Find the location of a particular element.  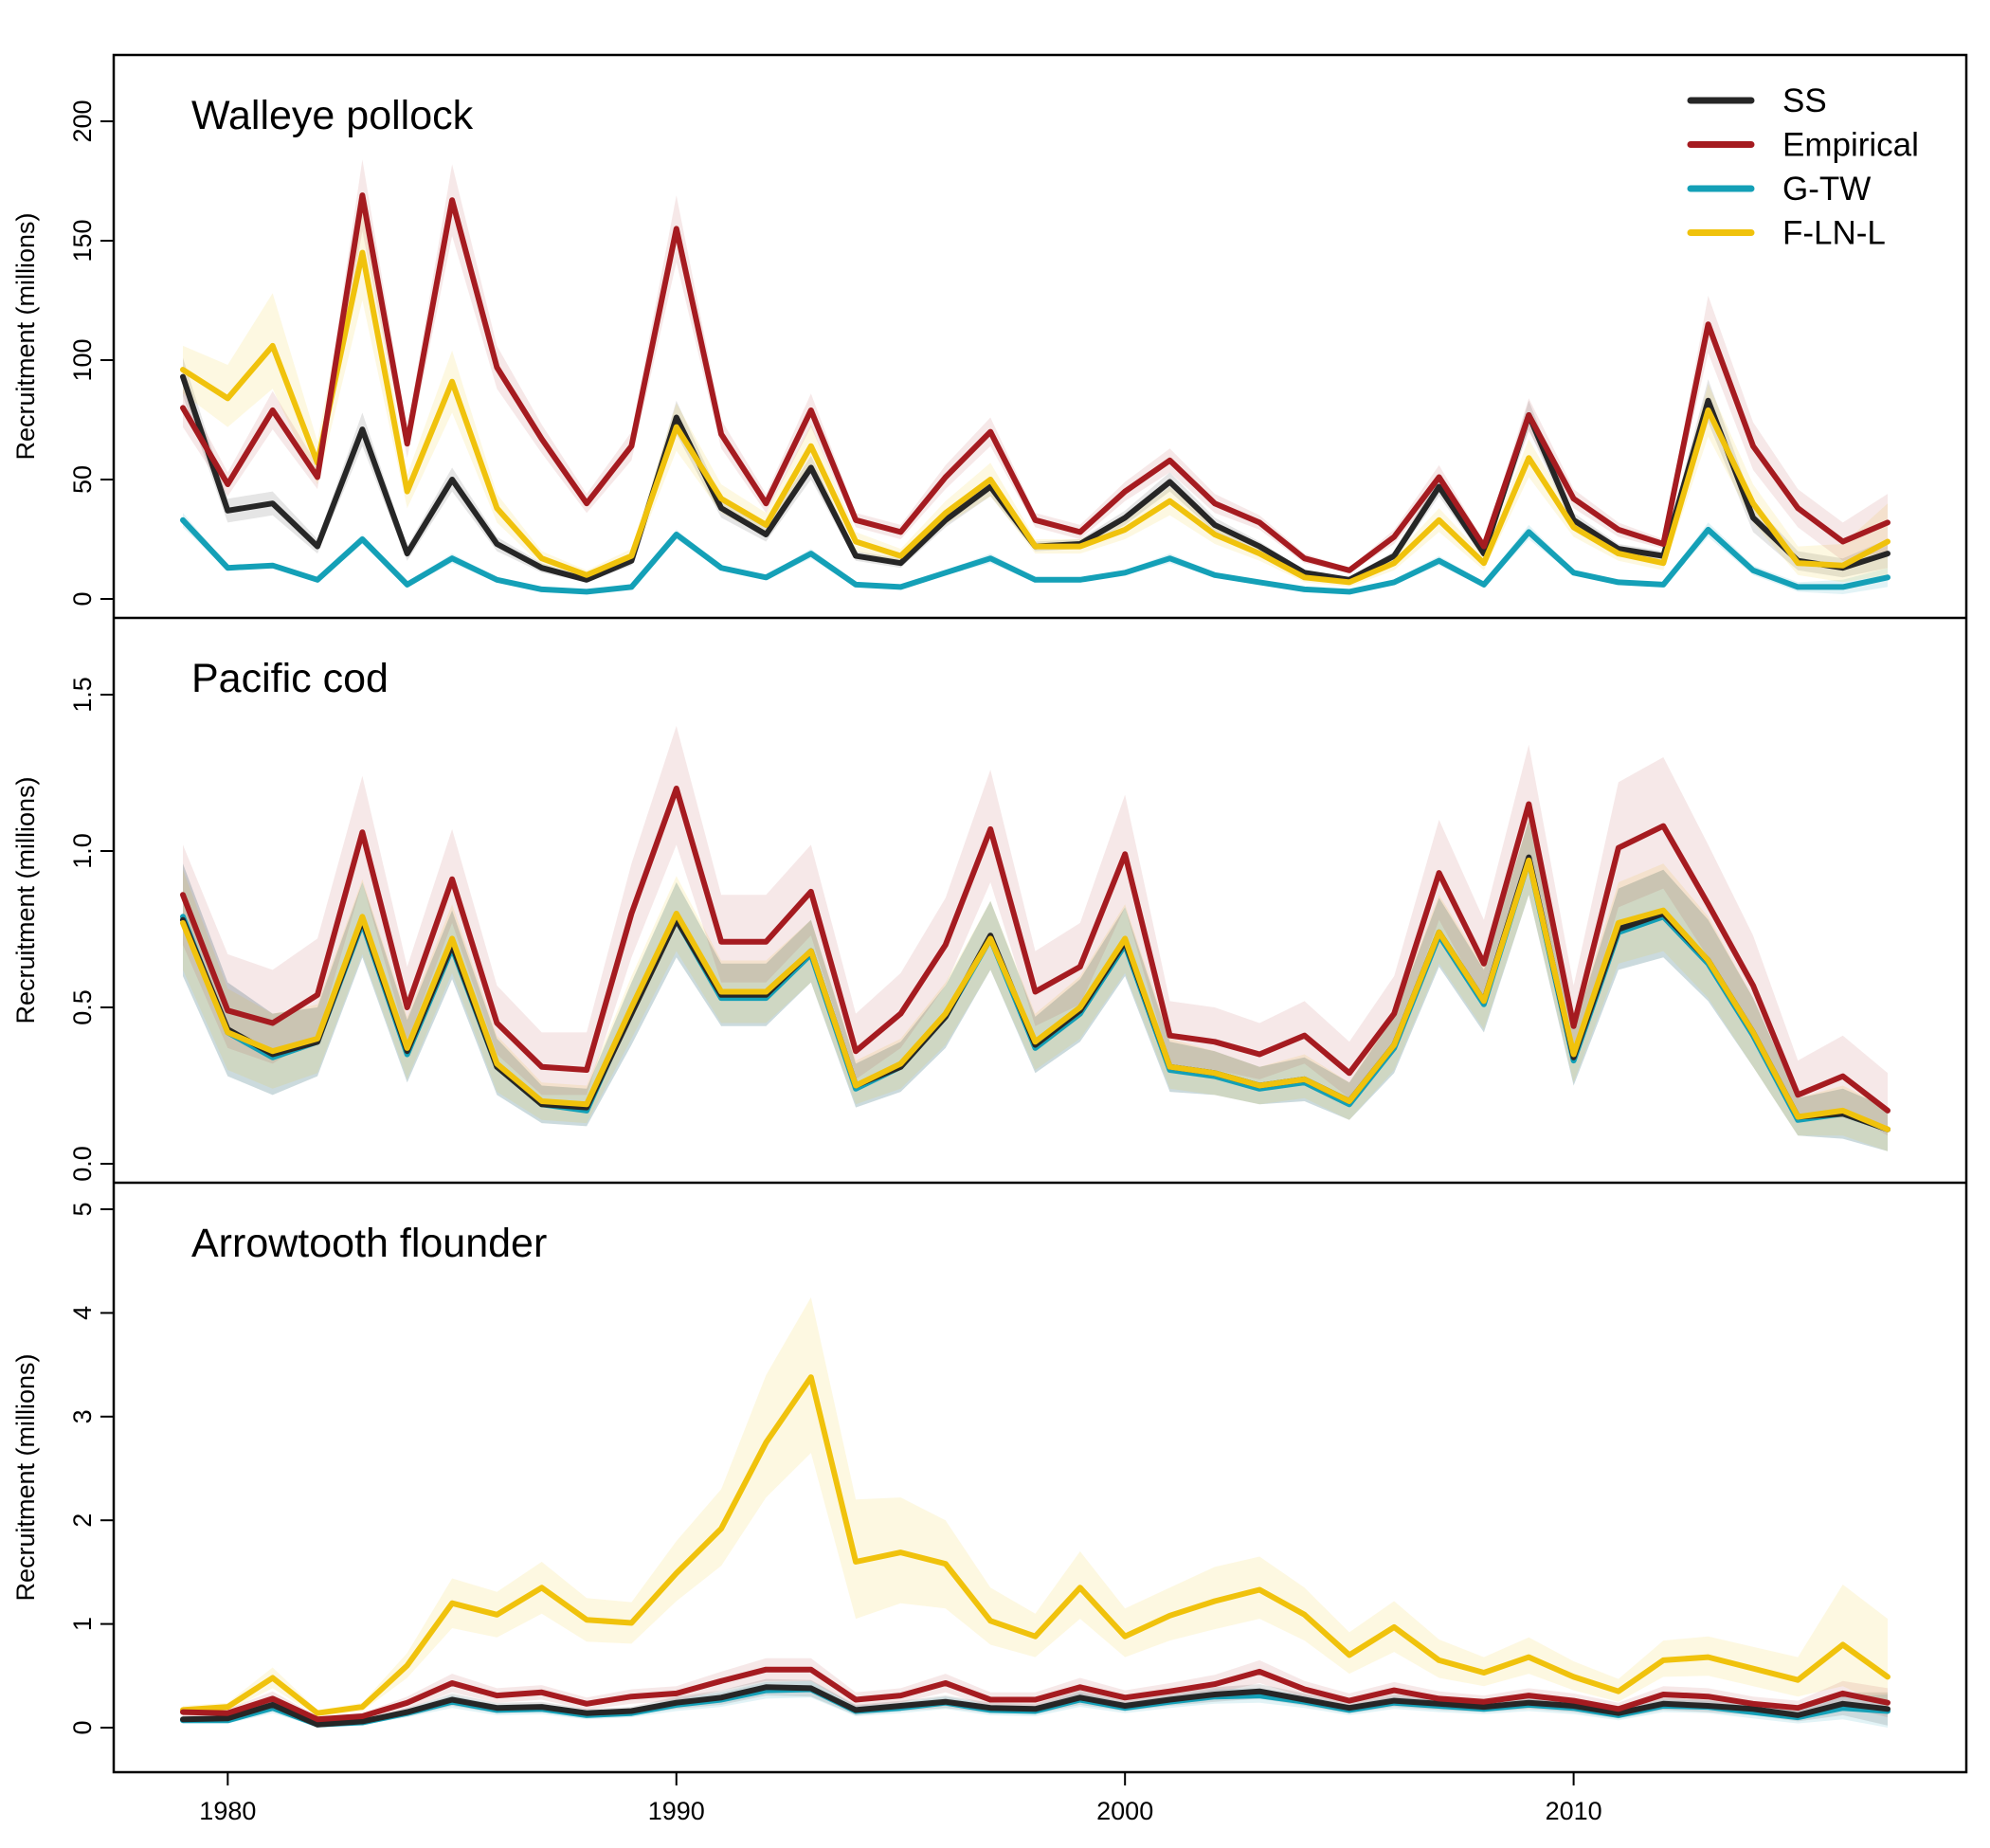

y-tick-label: 150 is located at coordinates (82, 240).